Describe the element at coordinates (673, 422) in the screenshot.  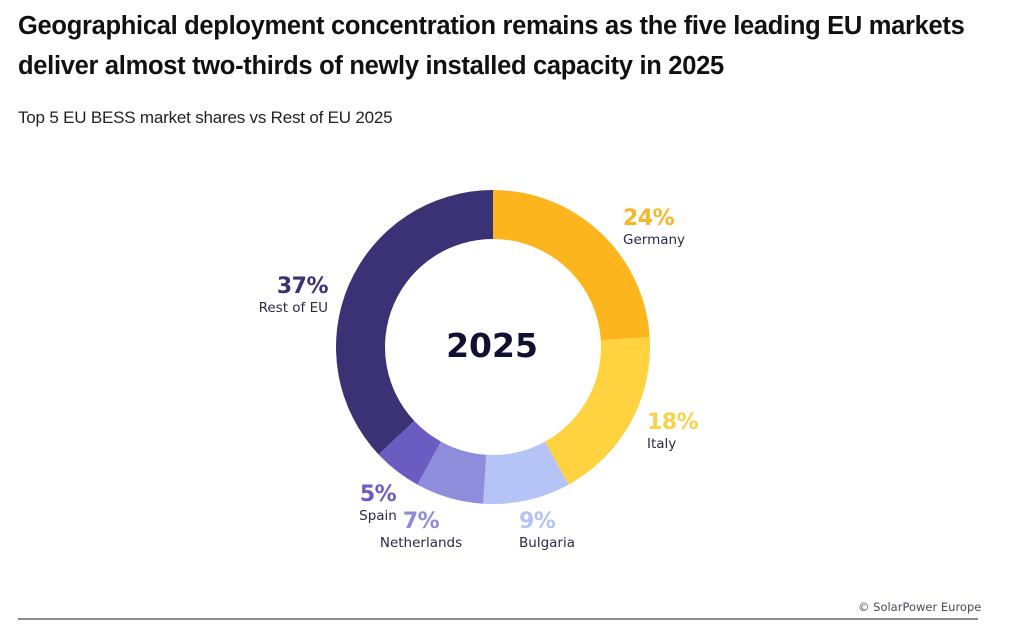
I see `value-label-italy: 18%` at that location.